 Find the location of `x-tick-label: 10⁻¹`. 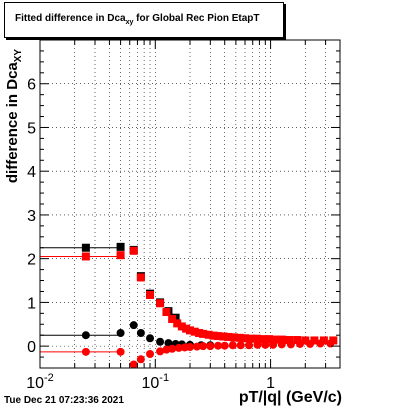

x-tick-label: 10⁻¹ is located at coordinates (156, 382).